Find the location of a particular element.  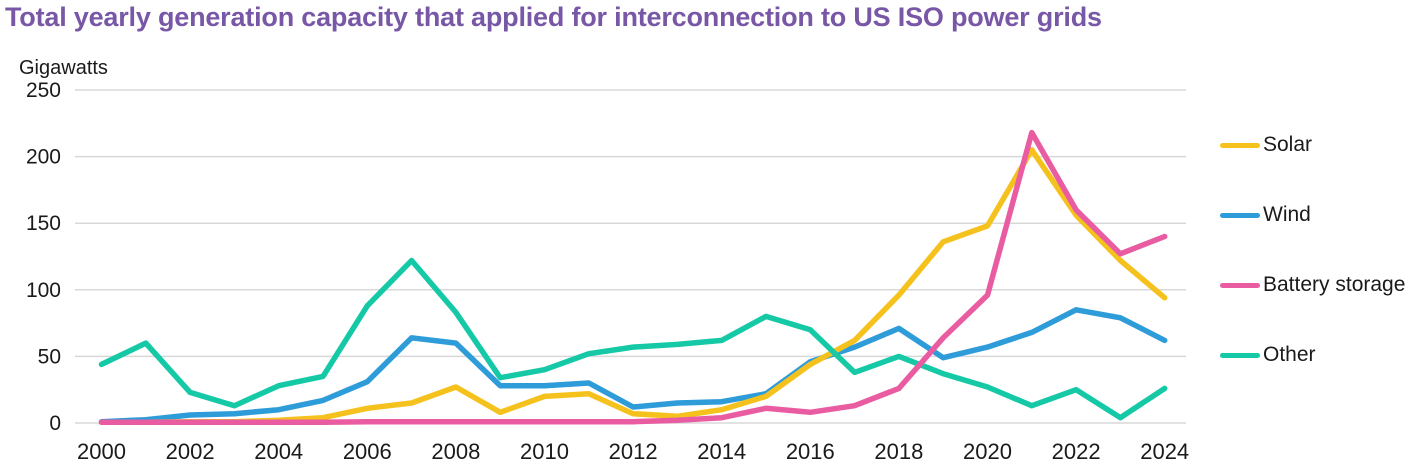

x-tick-label-2008: 2008 is located at coordinates (455, 451).